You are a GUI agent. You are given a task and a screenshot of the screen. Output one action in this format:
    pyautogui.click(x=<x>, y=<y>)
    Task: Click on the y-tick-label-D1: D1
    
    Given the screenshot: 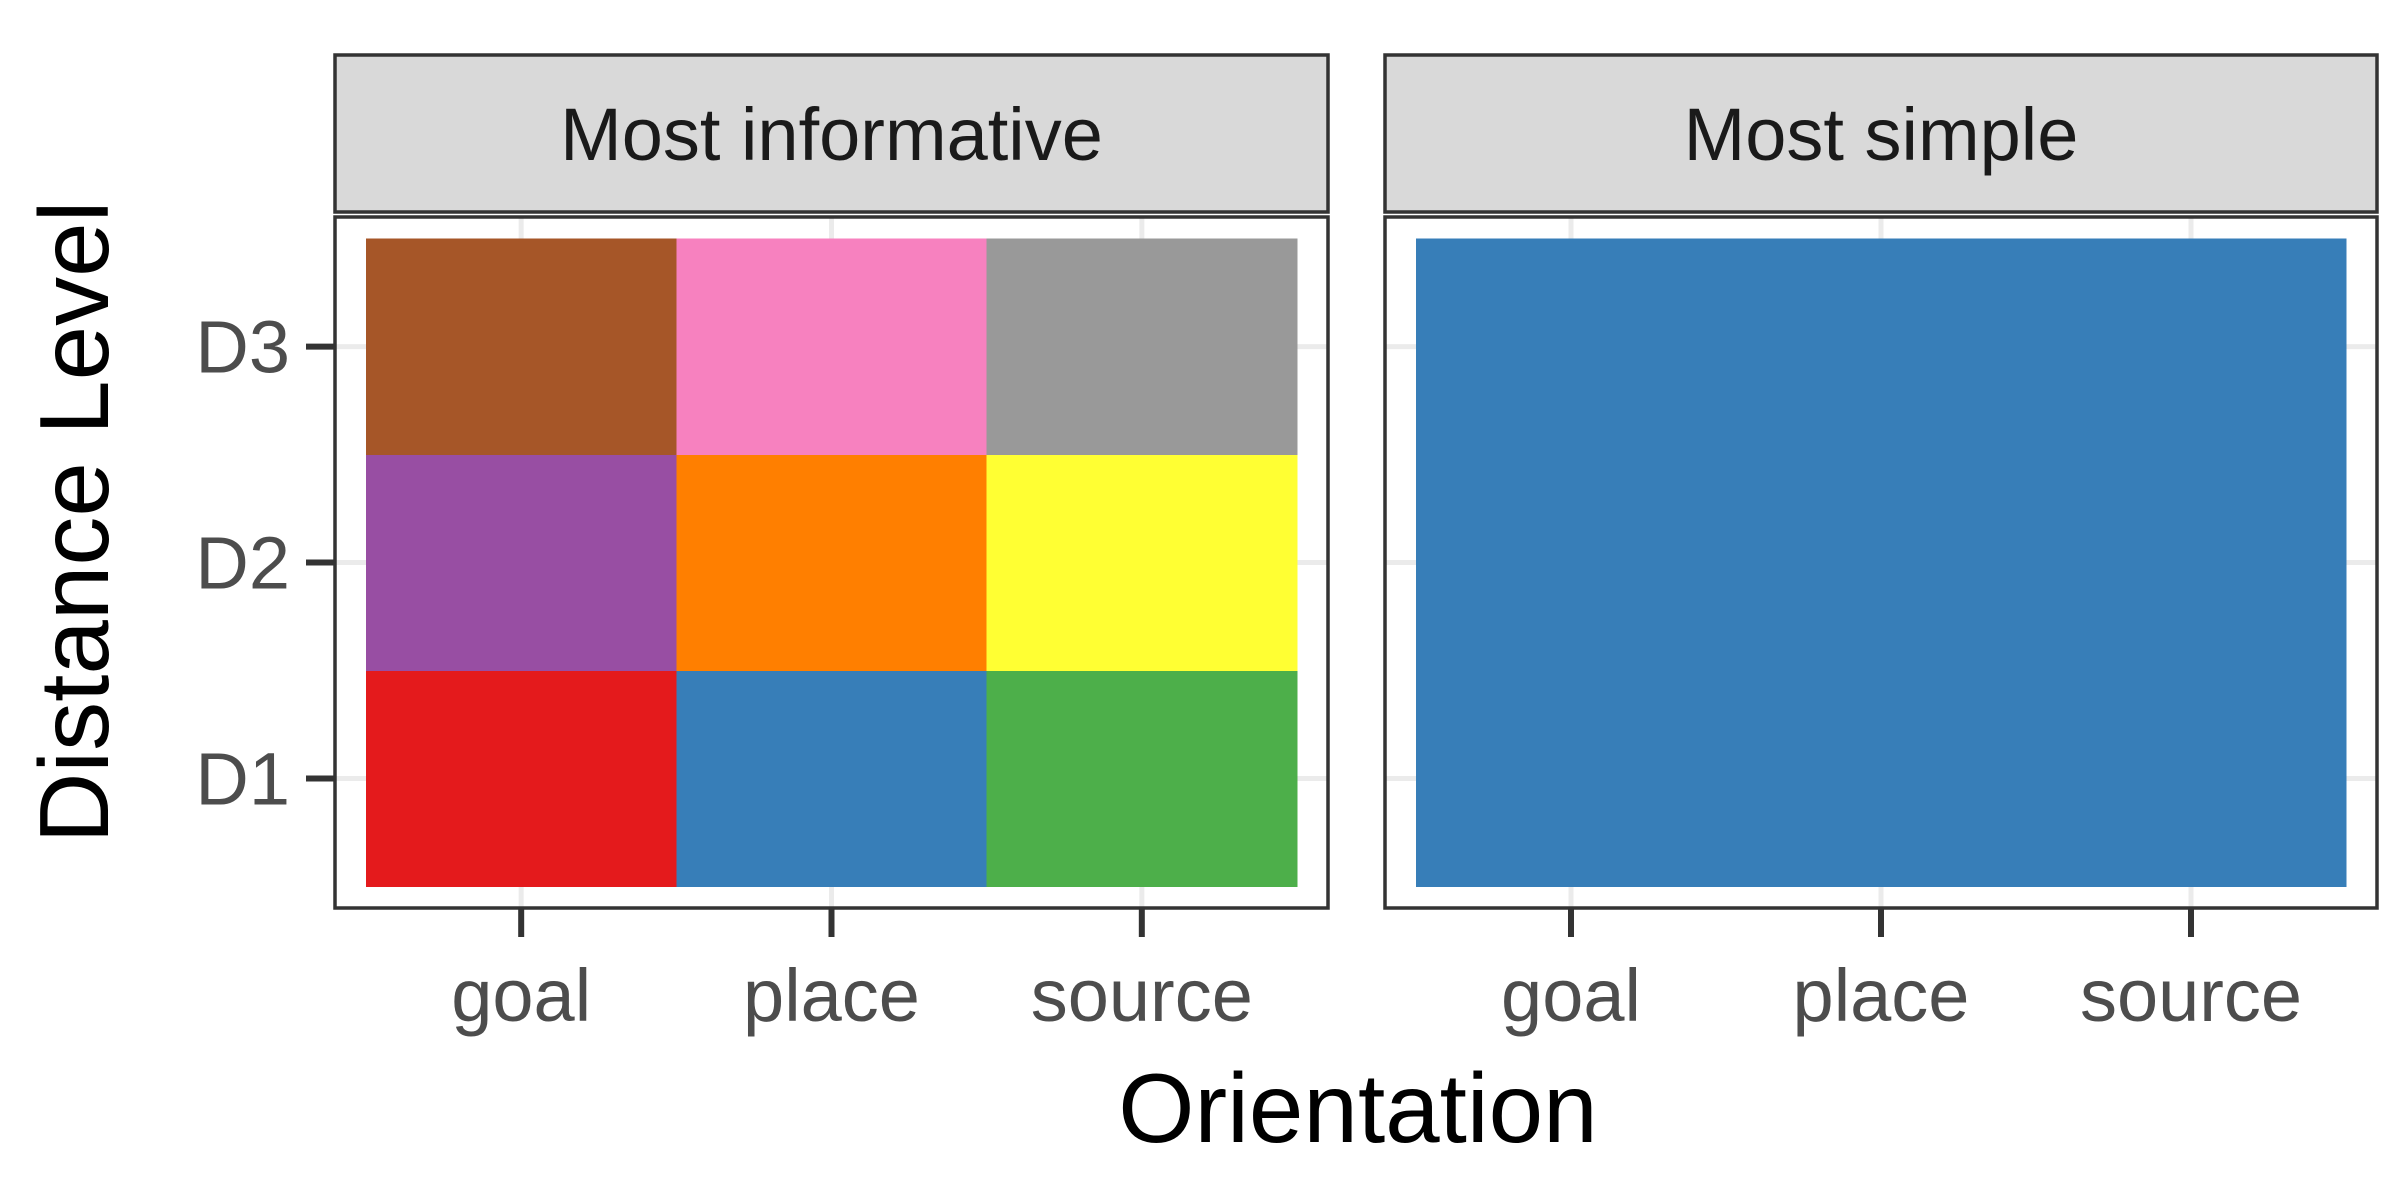 What is the action you would take?
    pyautogui.click(x=242, y=778)
    